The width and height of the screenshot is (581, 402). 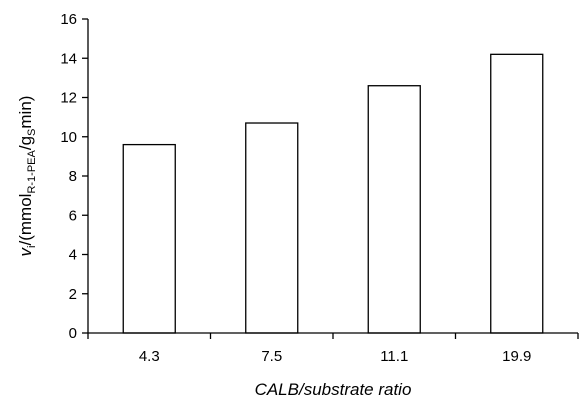 What do you see at coordinates (517, 193) in the screenshot?
I see `bar-19.9` at bounding box center [517, 193].